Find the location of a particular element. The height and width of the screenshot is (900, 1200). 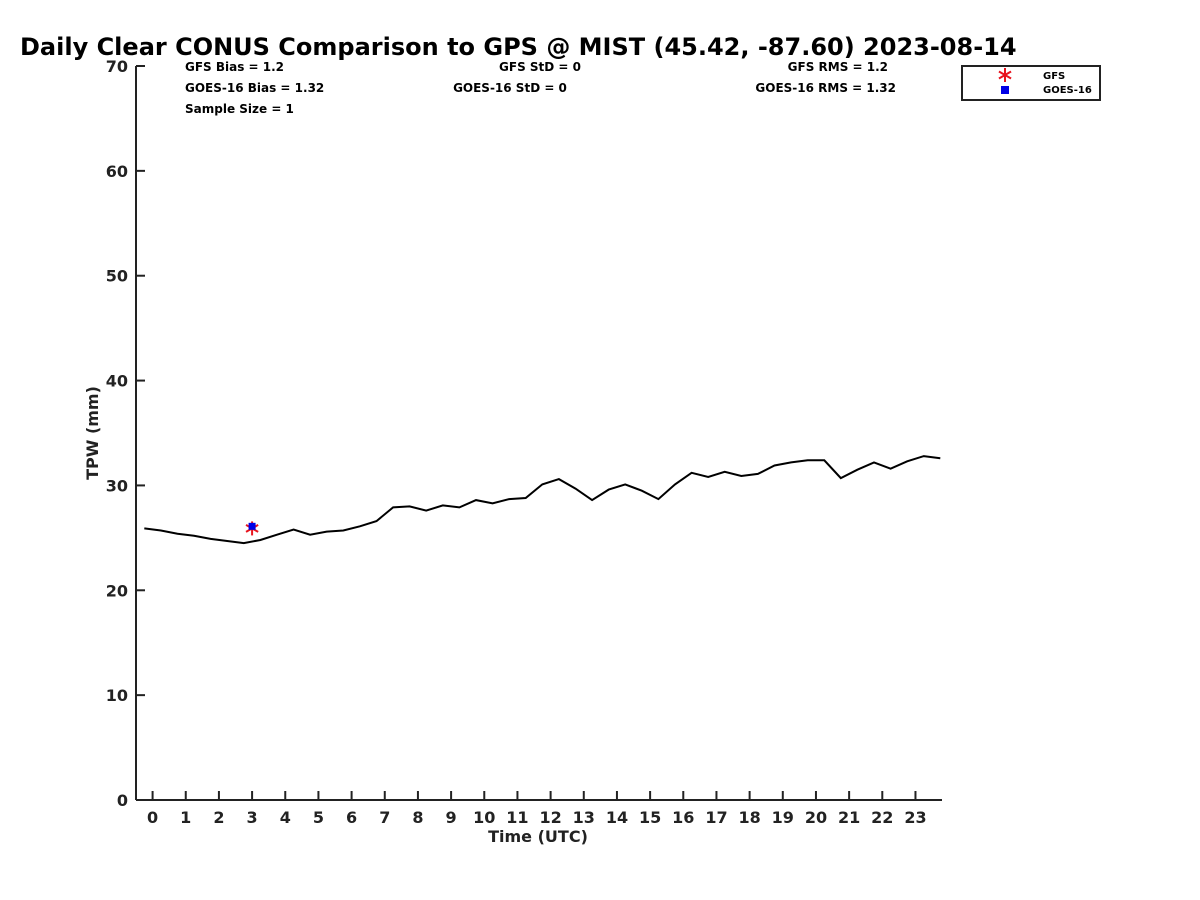

goes-bias-stat: GOES-16 Bias = 1.32 is located at coordinates (254, 88).